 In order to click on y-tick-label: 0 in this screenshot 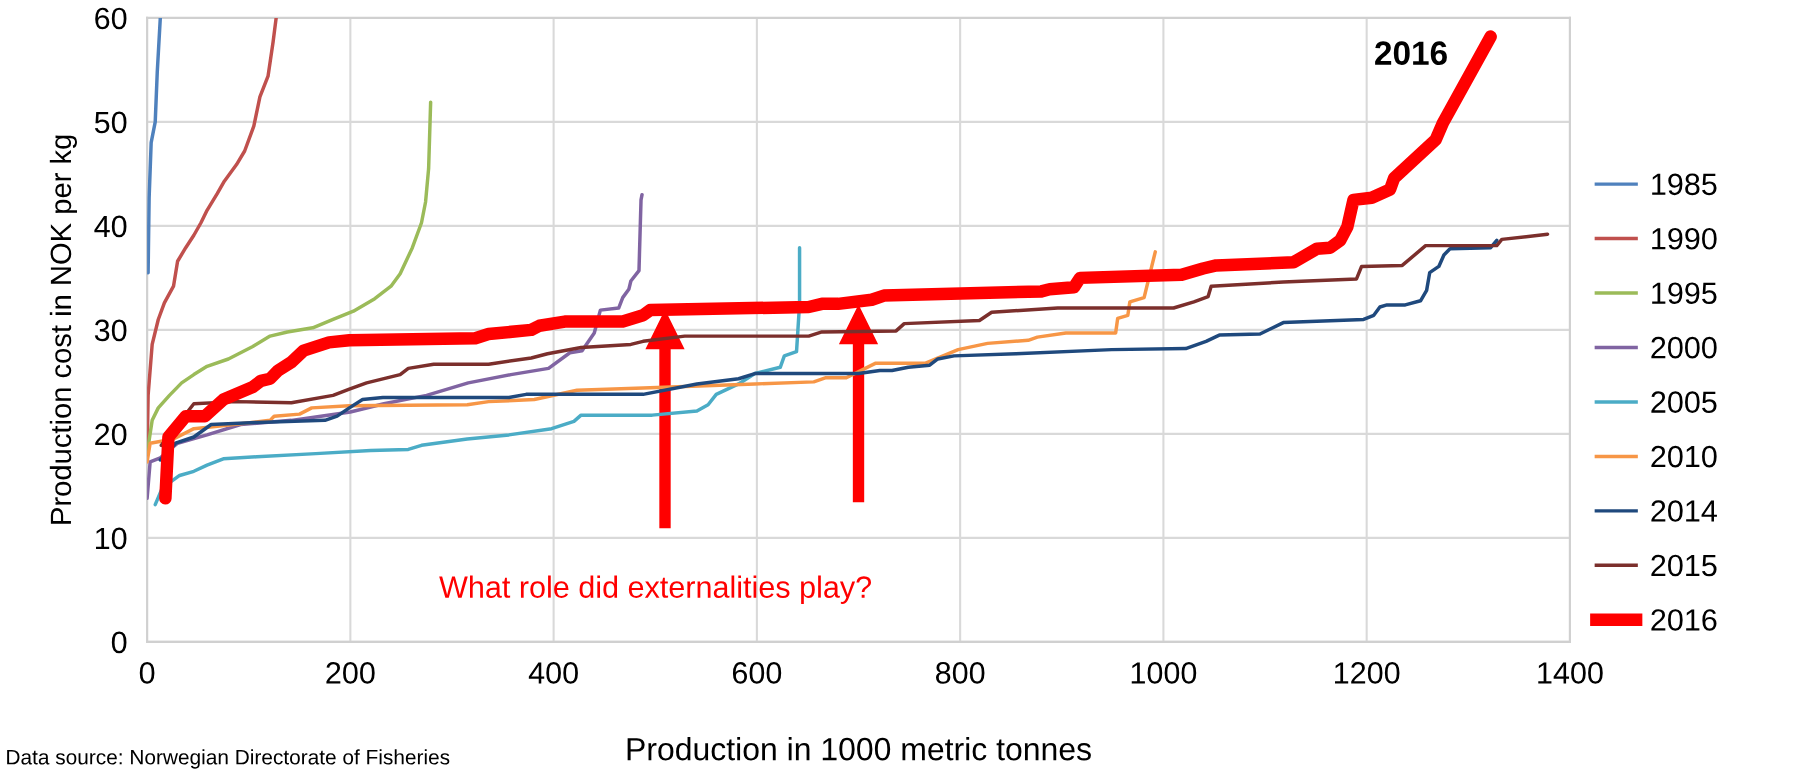, I will do `click(119, 642)`.